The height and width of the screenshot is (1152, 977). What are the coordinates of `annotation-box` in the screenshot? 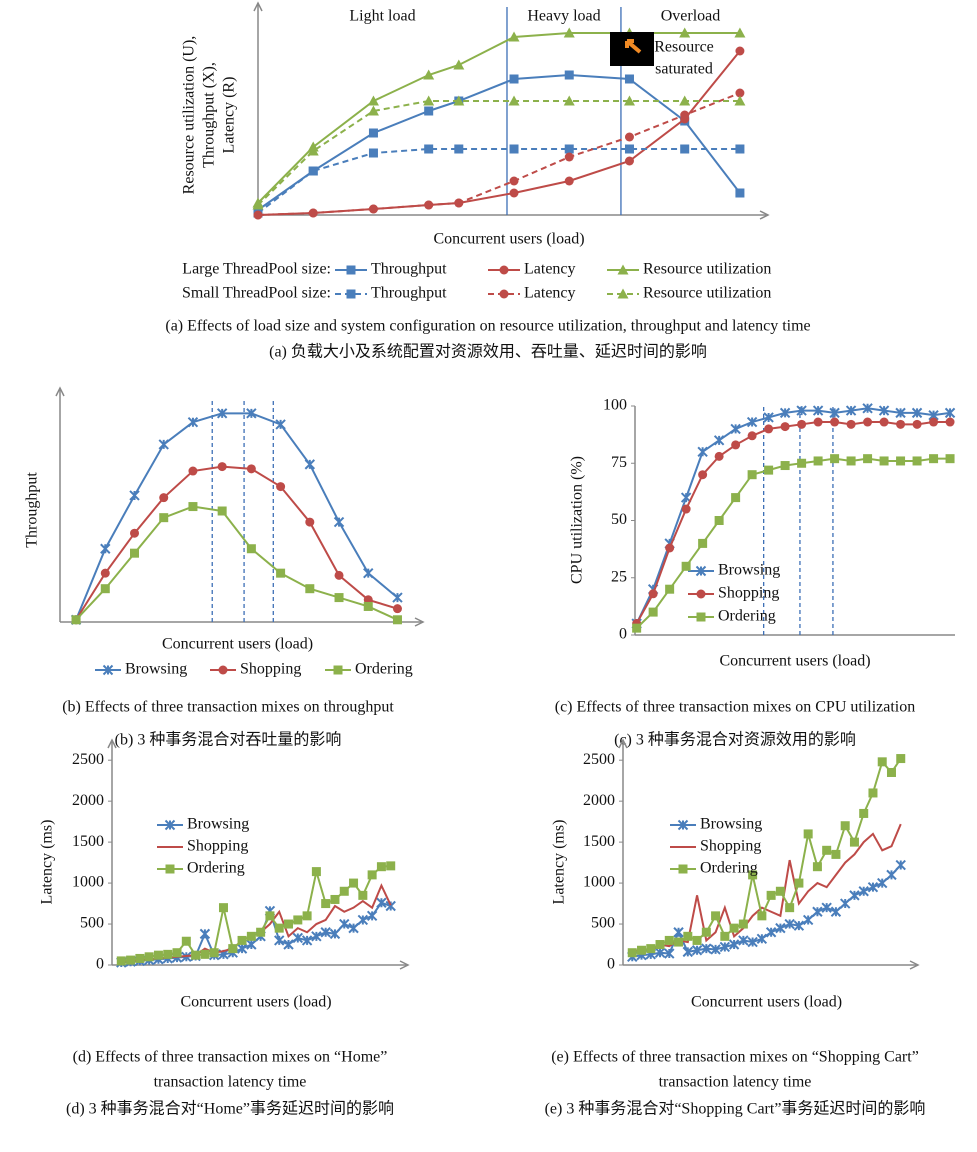 It's located at (632, 49).